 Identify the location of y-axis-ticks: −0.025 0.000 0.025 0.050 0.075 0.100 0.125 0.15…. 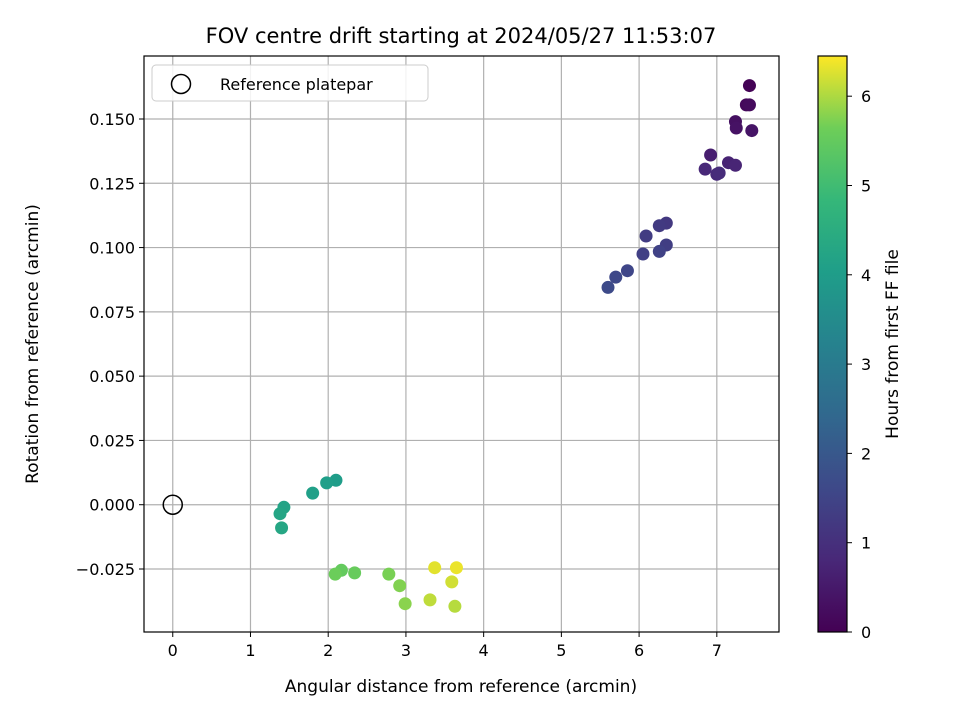
(110, 344).